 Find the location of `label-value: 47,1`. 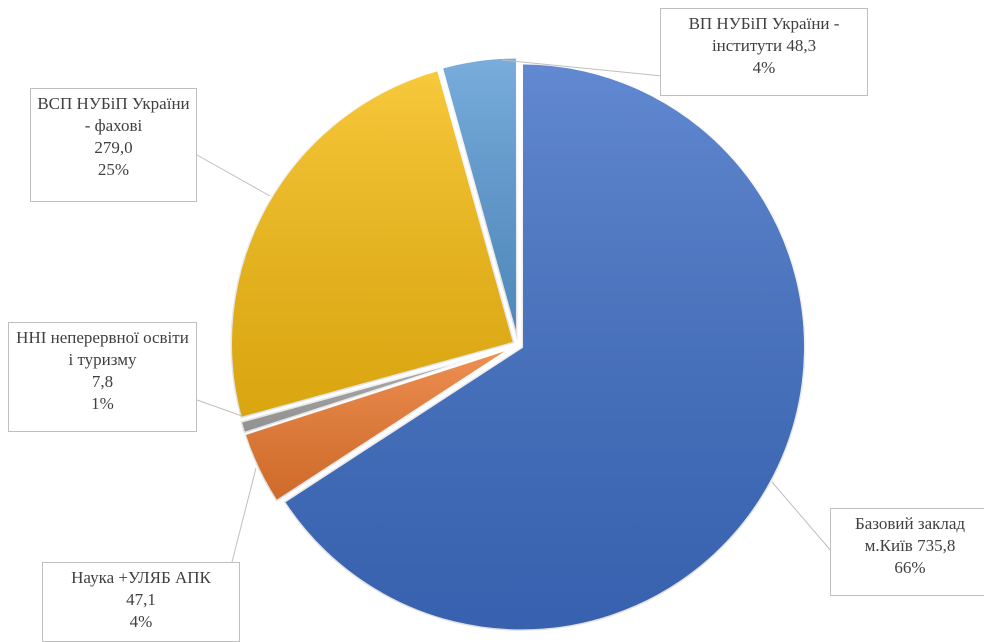

label-value: 47,1 is located at coordinates (141, 599).